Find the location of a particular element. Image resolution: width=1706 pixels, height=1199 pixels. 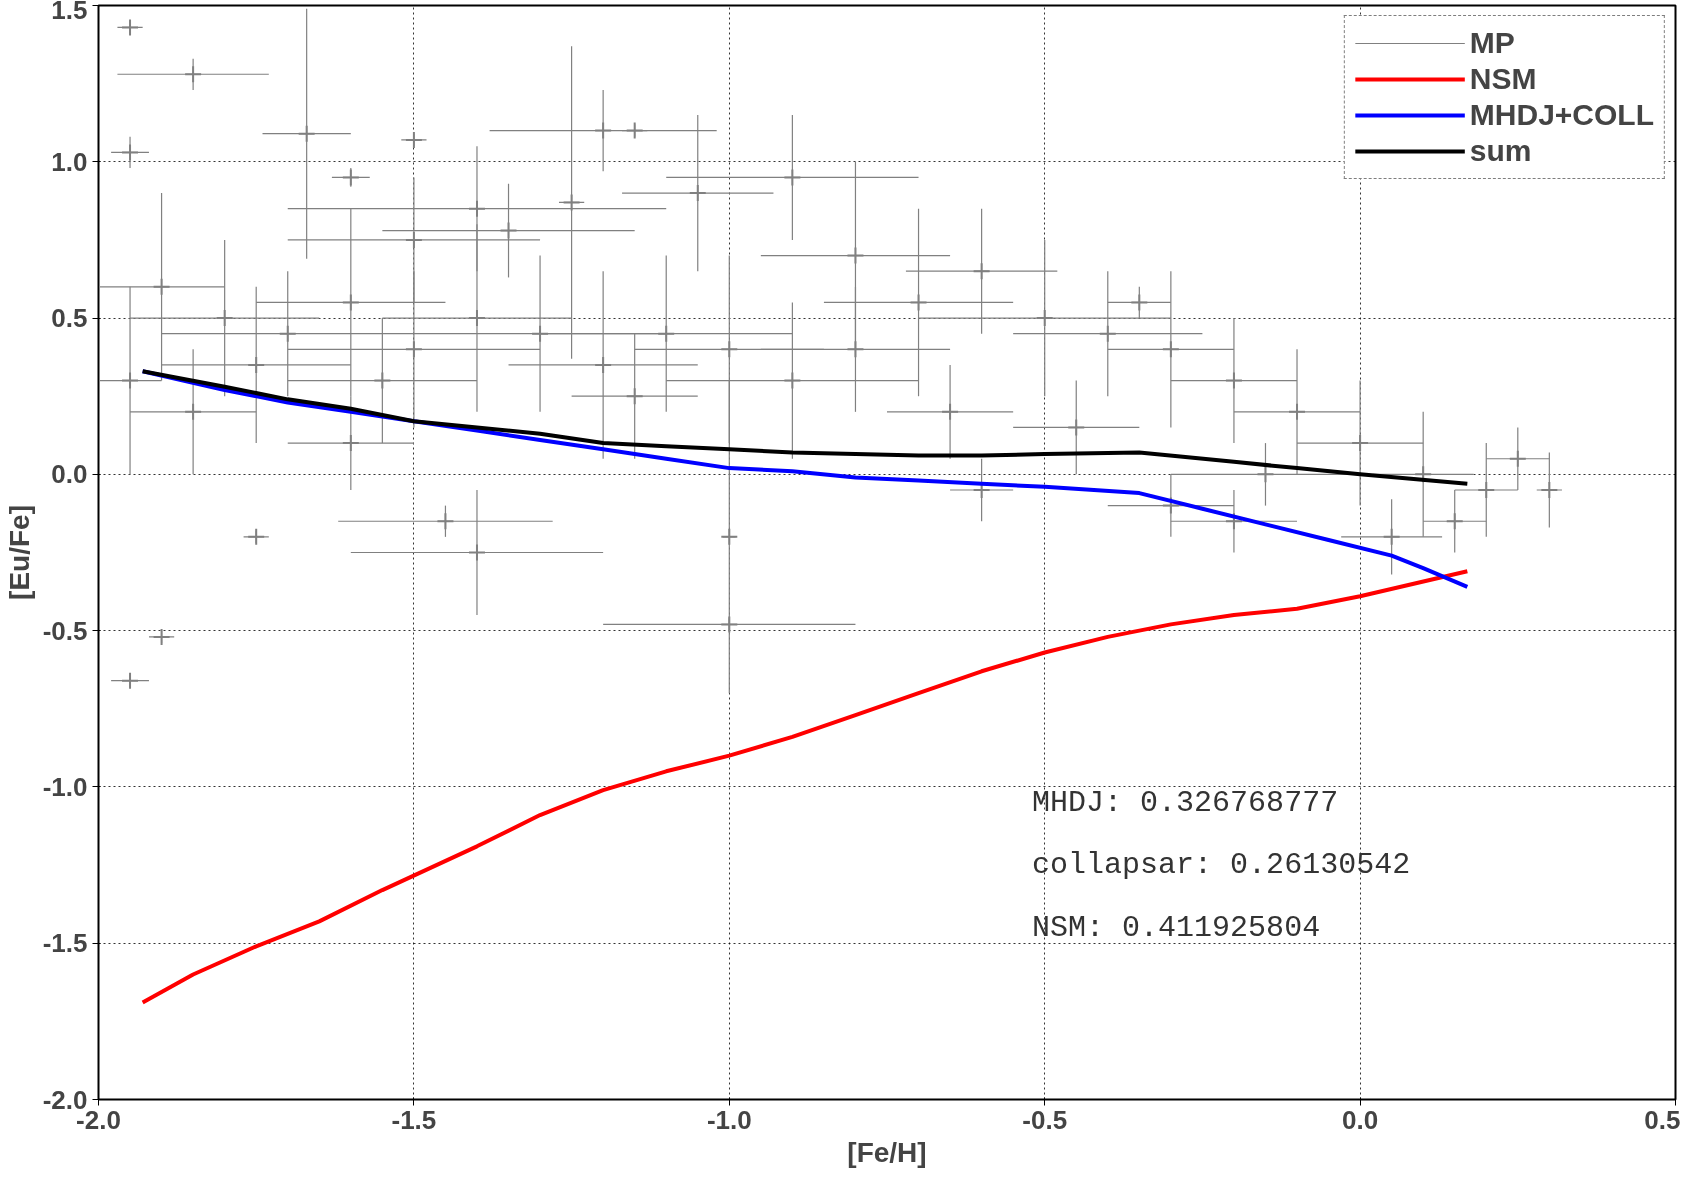

annotation: MHDJ: 0.326768777 is located at coordinates (1185, 802).